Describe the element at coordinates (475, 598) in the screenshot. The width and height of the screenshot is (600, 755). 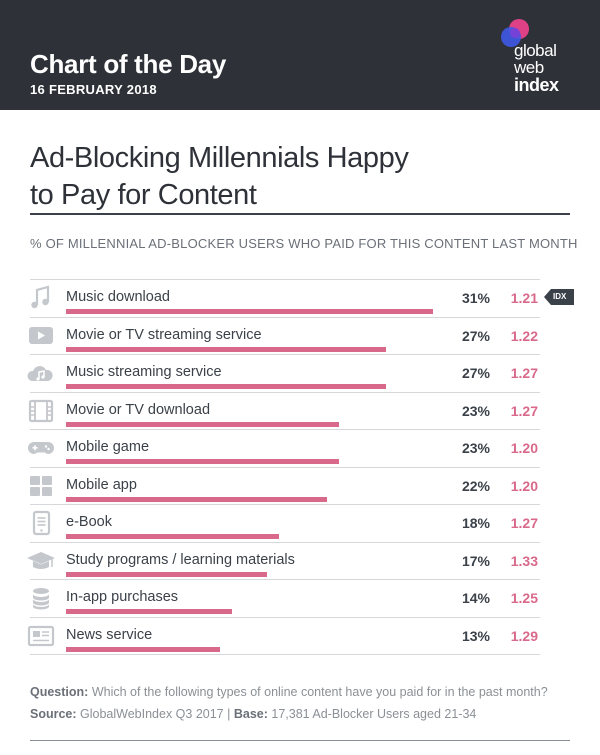
I see `percent-data-label: 14%` at that location.